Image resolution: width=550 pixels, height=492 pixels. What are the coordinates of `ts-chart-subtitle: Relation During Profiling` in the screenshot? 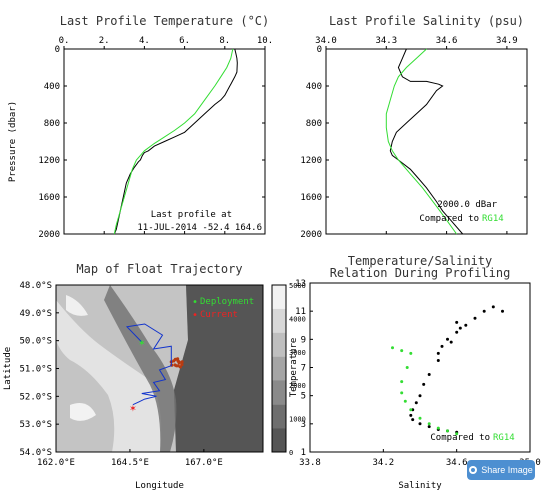 It's located at (420, 273).